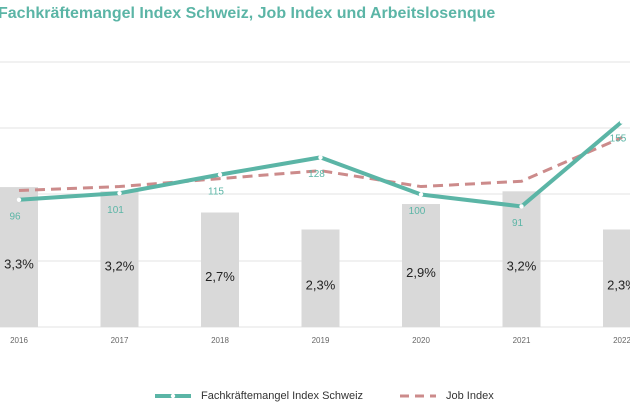 The height and width of the screenshot is (412, 630). What do you see at coordinates (282, 396) in the screenshot?
I see `legend-label: Fachkräftemangel Index Schweiz` at bounding box center [282, 396].